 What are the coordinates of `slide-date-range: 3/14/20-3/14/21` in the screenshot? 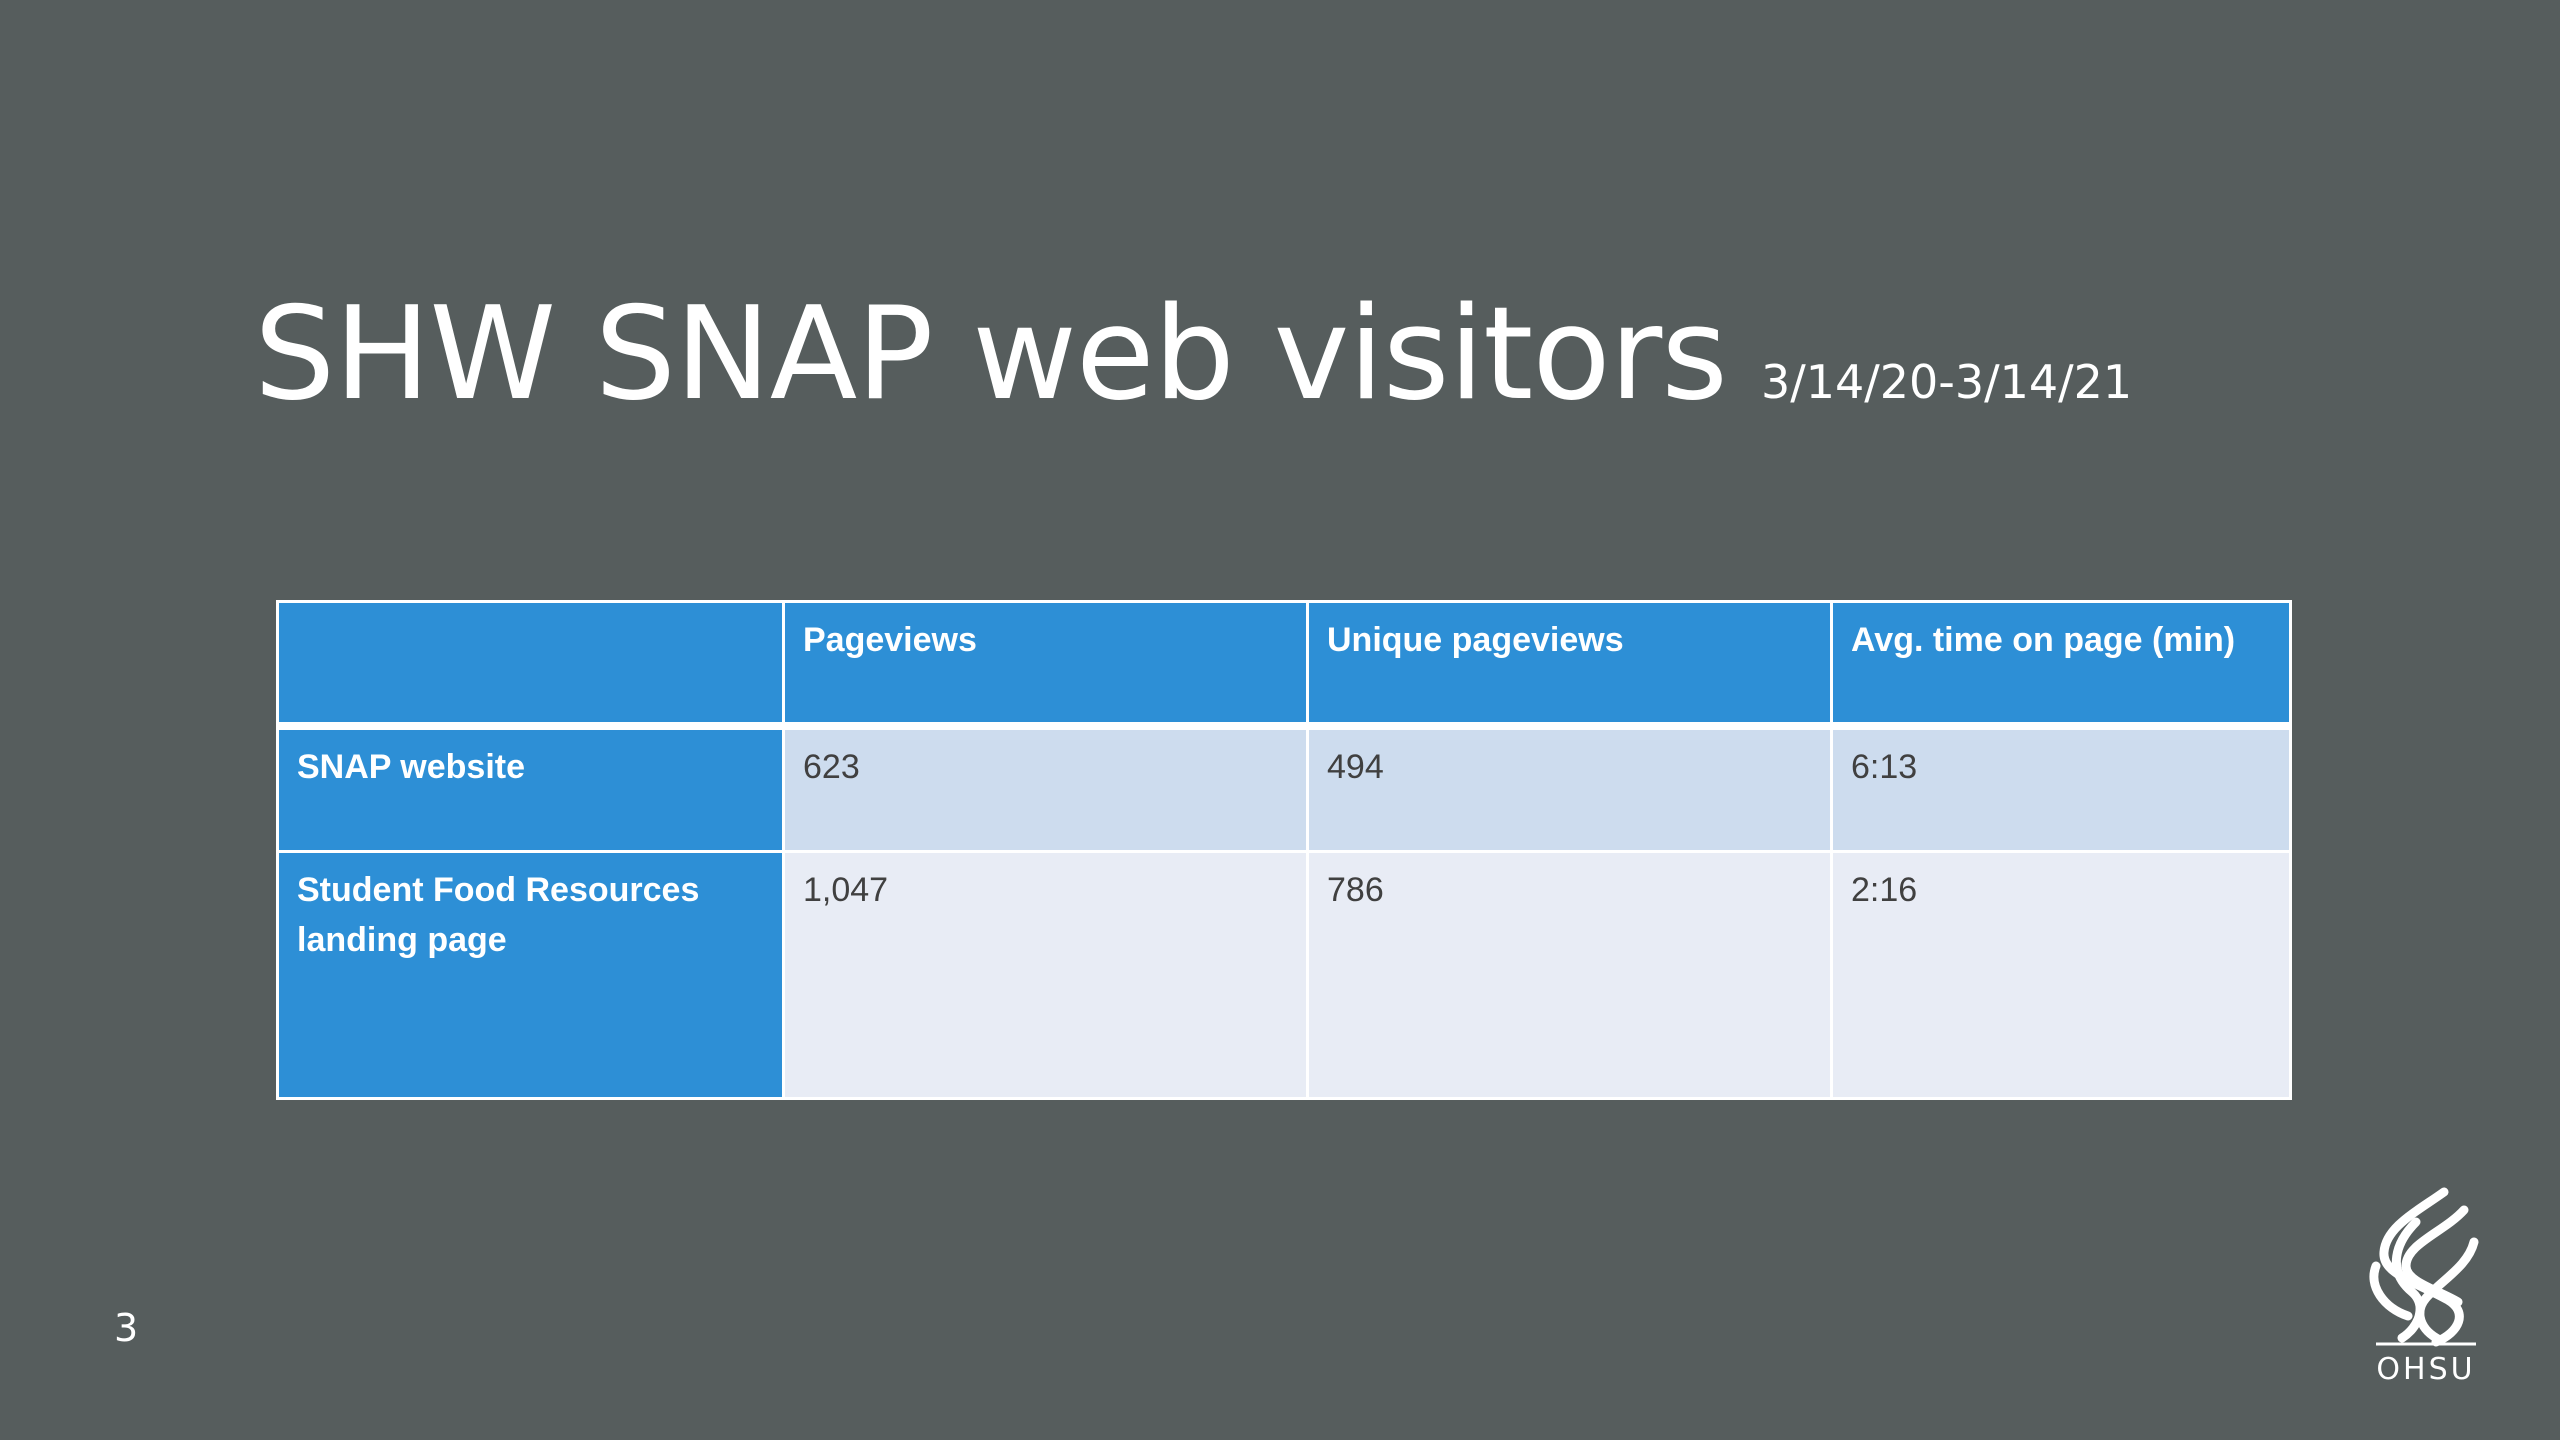 It's located at (1946, 382).